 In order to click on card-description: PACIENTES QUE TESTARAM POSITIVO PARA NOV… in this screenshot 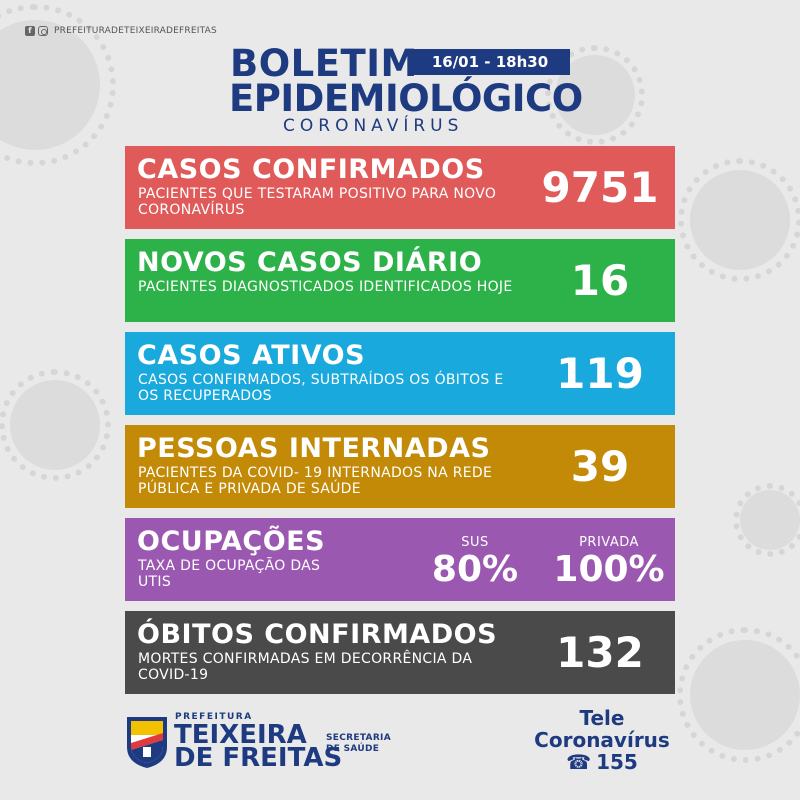, I will do `click(317, 202)`.